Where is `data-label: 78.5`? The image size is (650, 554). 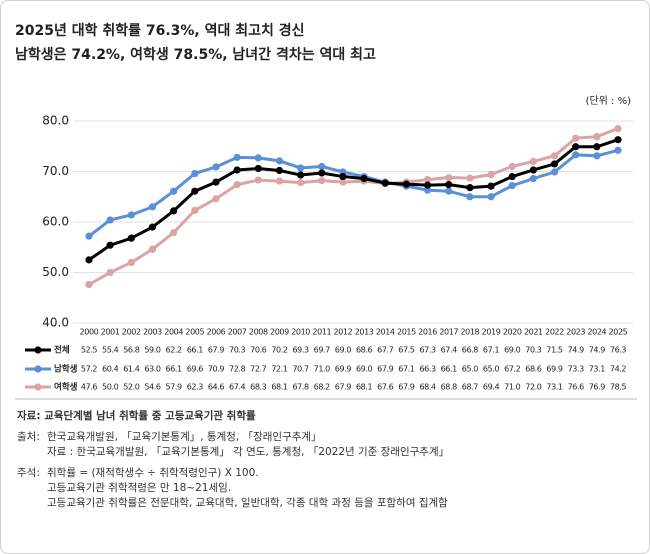
data-label: 78.5 is located at coordinates (618, 387).